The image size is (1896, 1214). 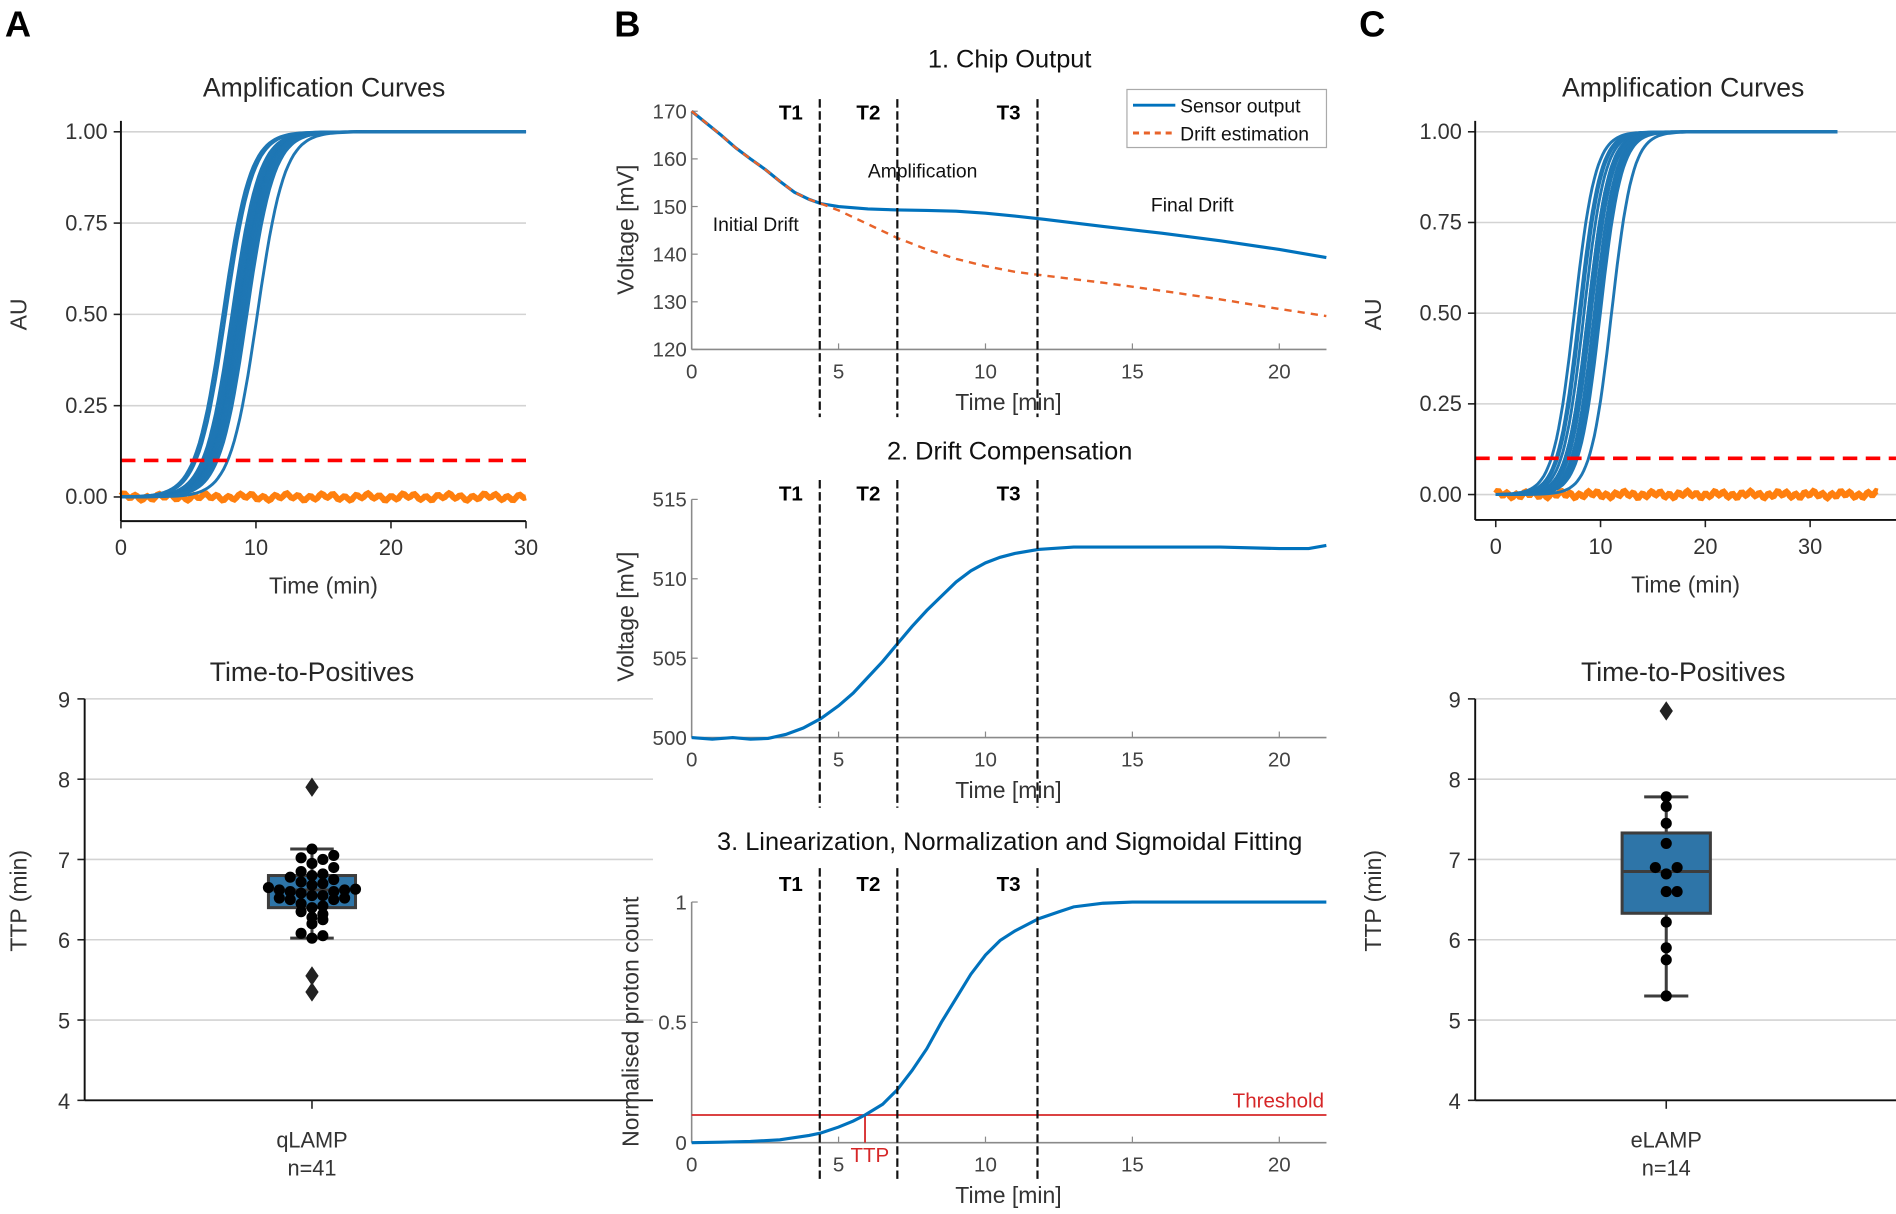 I want to click on y-tick-label: 1, so click(x=680, y=902).